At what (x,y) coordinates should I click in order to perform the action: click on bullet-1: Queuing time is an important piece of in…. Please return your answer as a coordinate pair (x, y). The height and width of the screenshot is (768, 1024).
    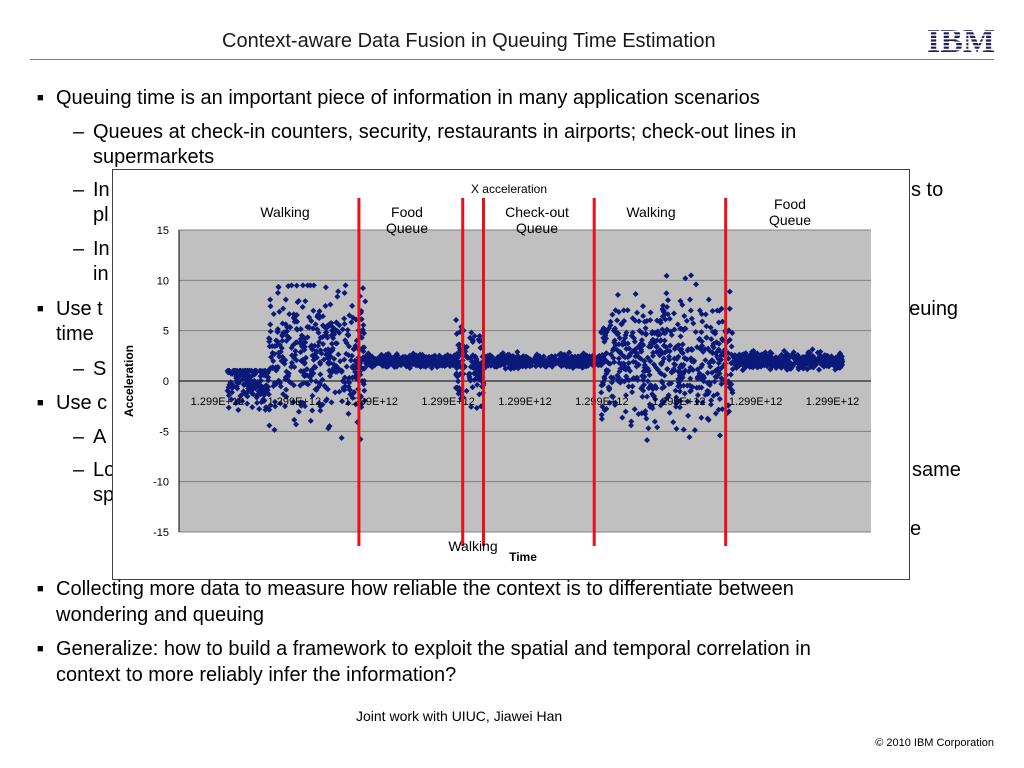
    Looking at the image, I should click on (408, 98).